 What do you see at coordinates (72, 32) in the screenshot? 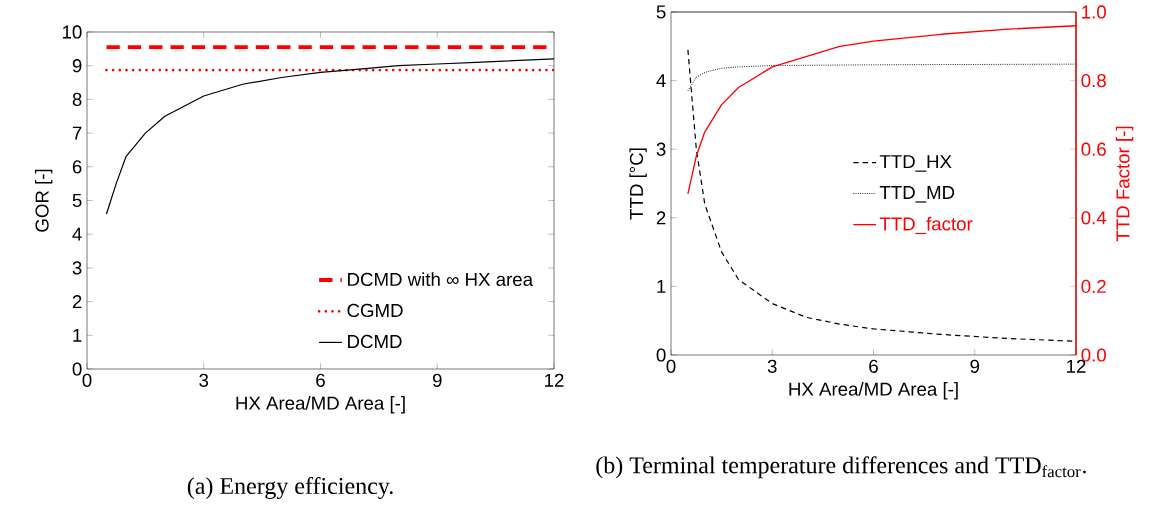
I see `y-tick-label: 10` at bounding box center [72, 32].